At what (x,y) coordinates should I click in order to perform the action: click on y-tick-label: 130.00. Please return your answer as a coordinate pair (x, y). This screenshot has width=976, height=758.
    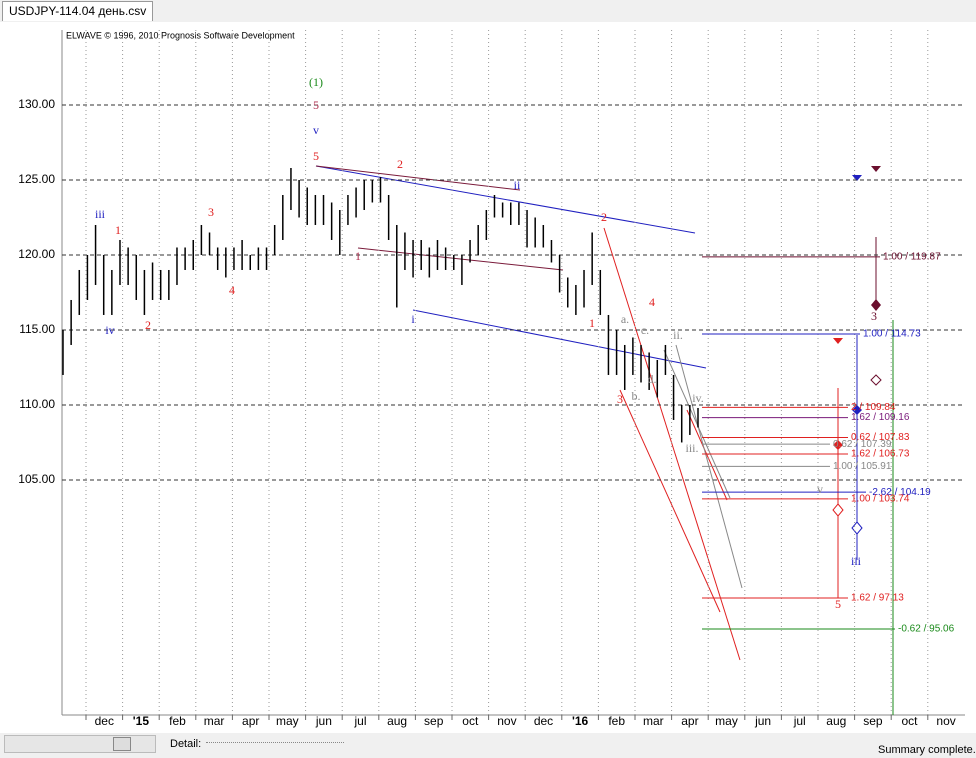
    Looking at the image, I should click on (36, 104).